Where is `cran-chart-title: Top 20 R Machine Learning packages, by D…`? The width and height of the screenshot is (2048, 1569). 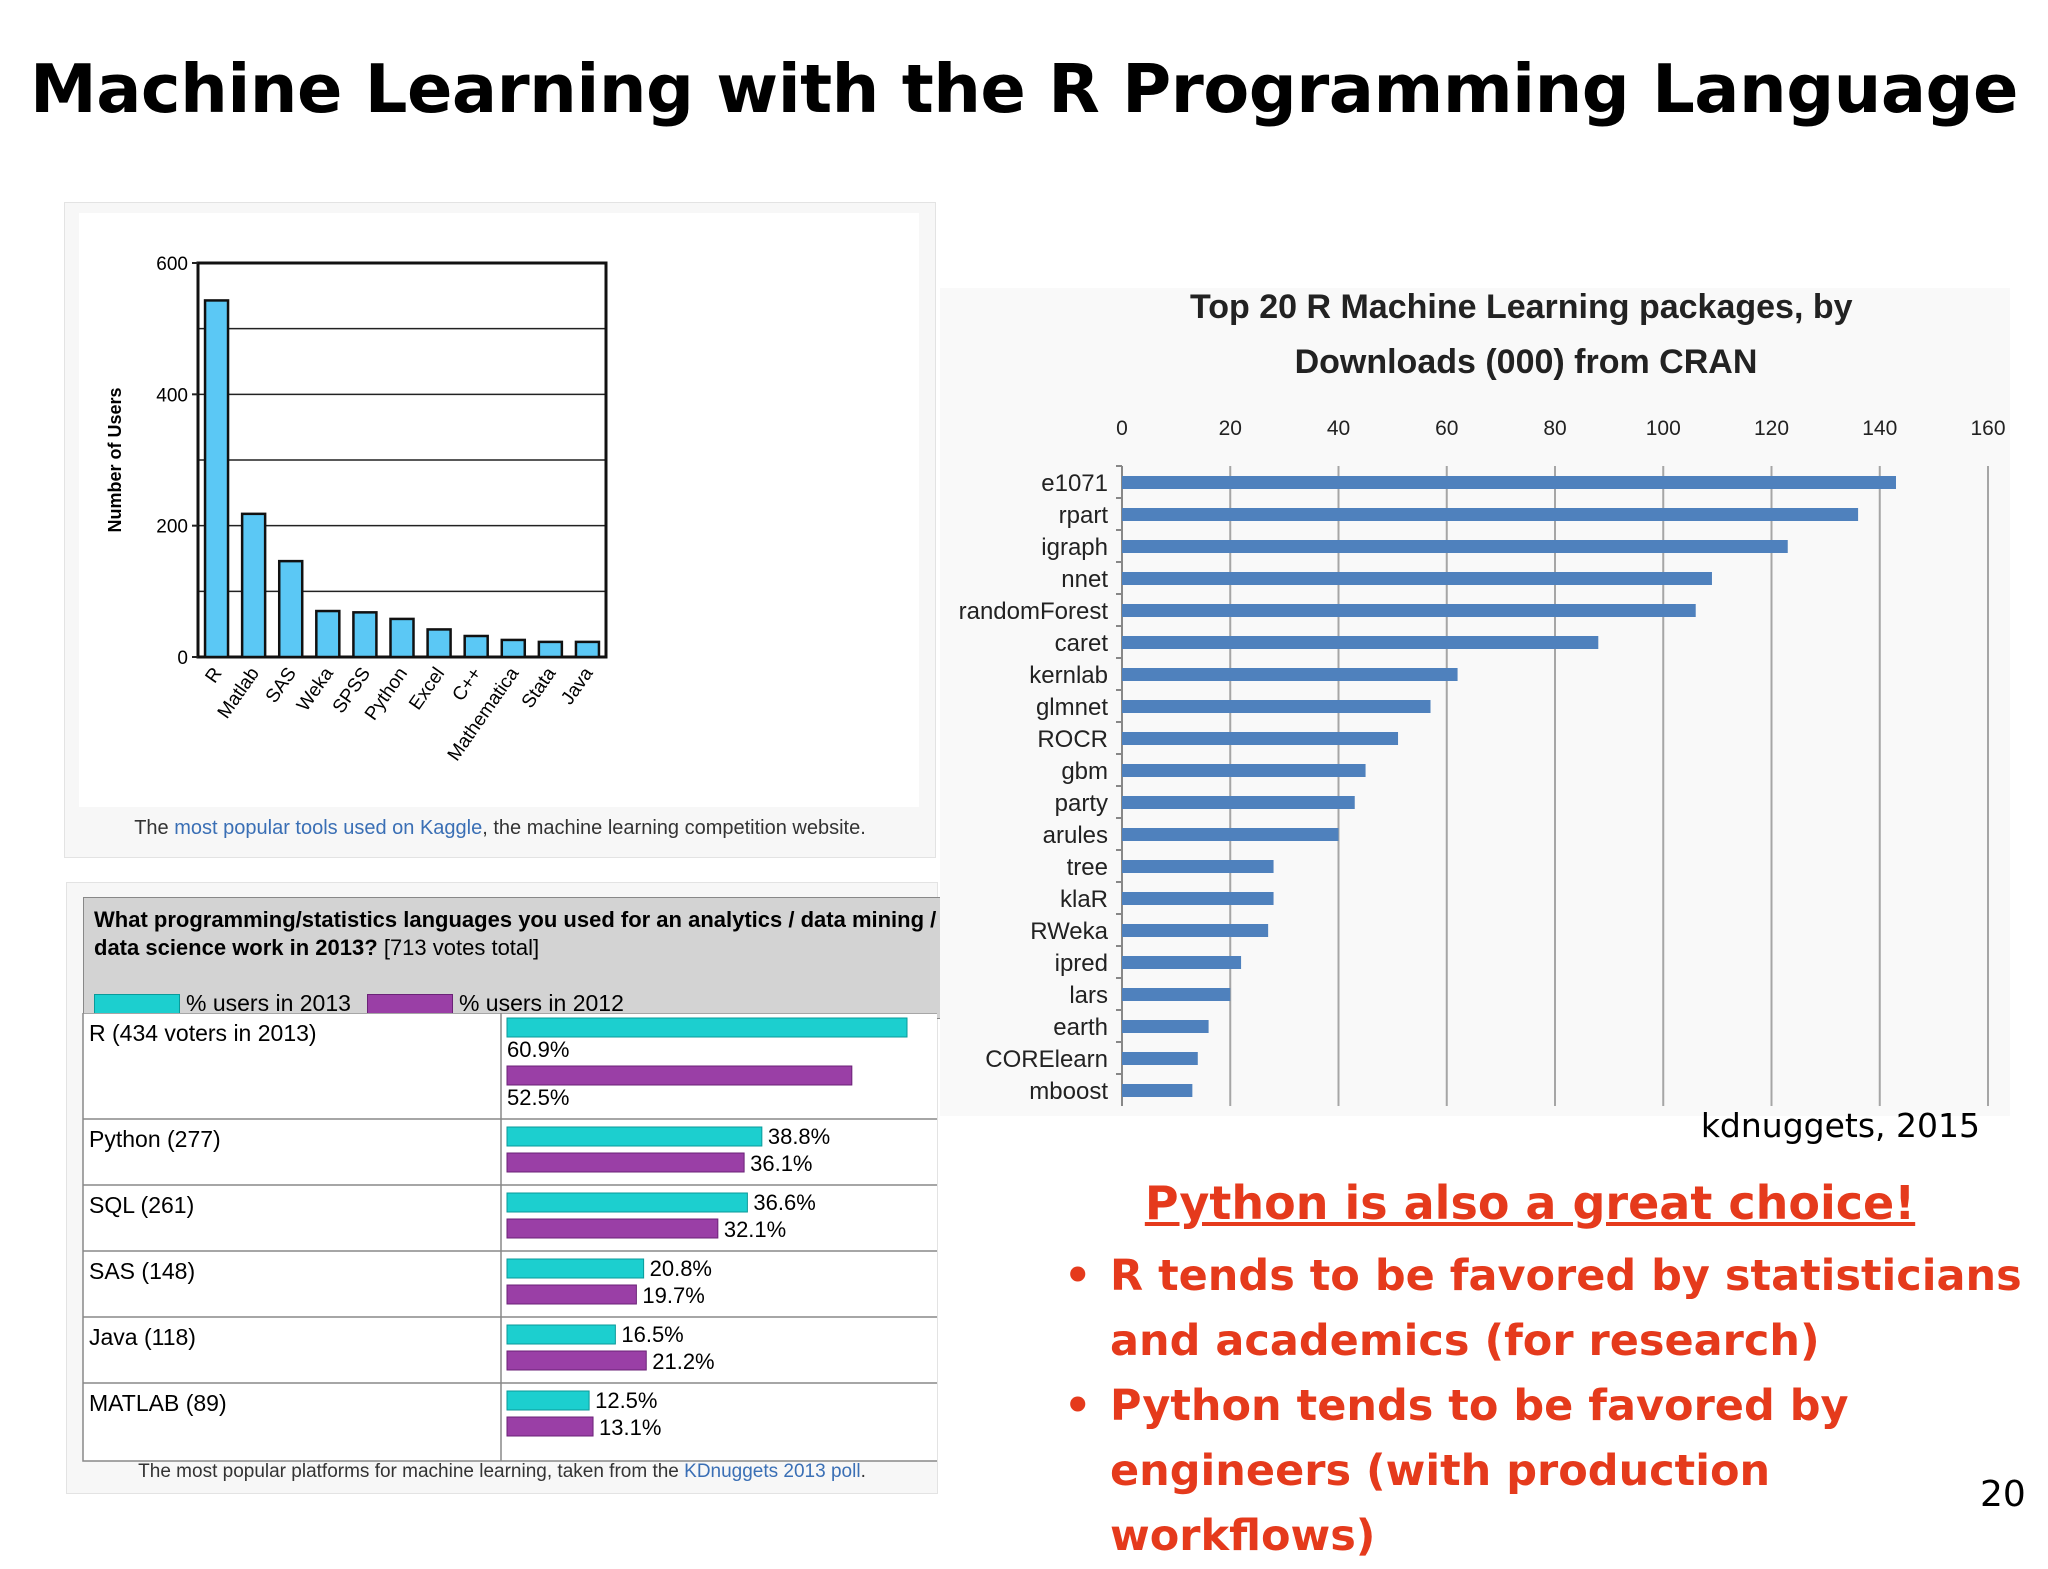
cran-chart-title: Top 20 R Machine Learning packages, by D… is located at coordinates (1526, 334).